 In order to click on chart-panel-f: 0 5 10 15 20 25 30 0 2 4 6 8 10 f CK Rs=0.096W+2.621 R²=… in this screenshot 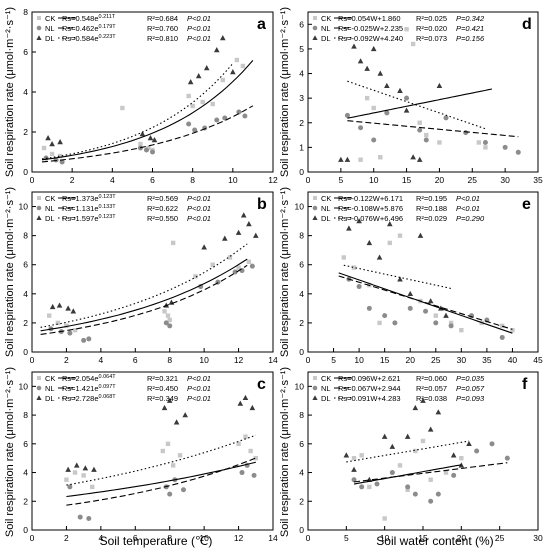, I will do `click(419, 457)`.